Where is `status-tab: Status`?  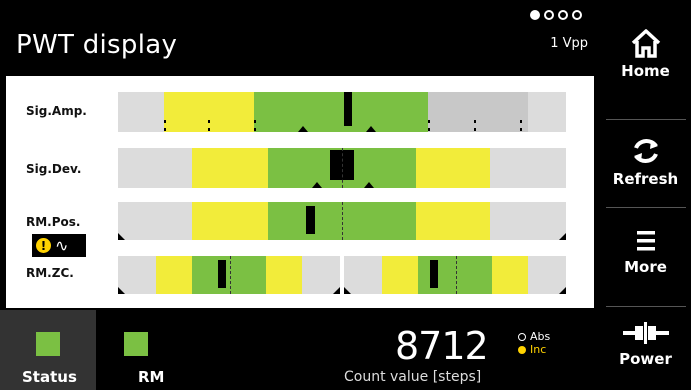
status-tab: Status is located at coordinates (48, 350).